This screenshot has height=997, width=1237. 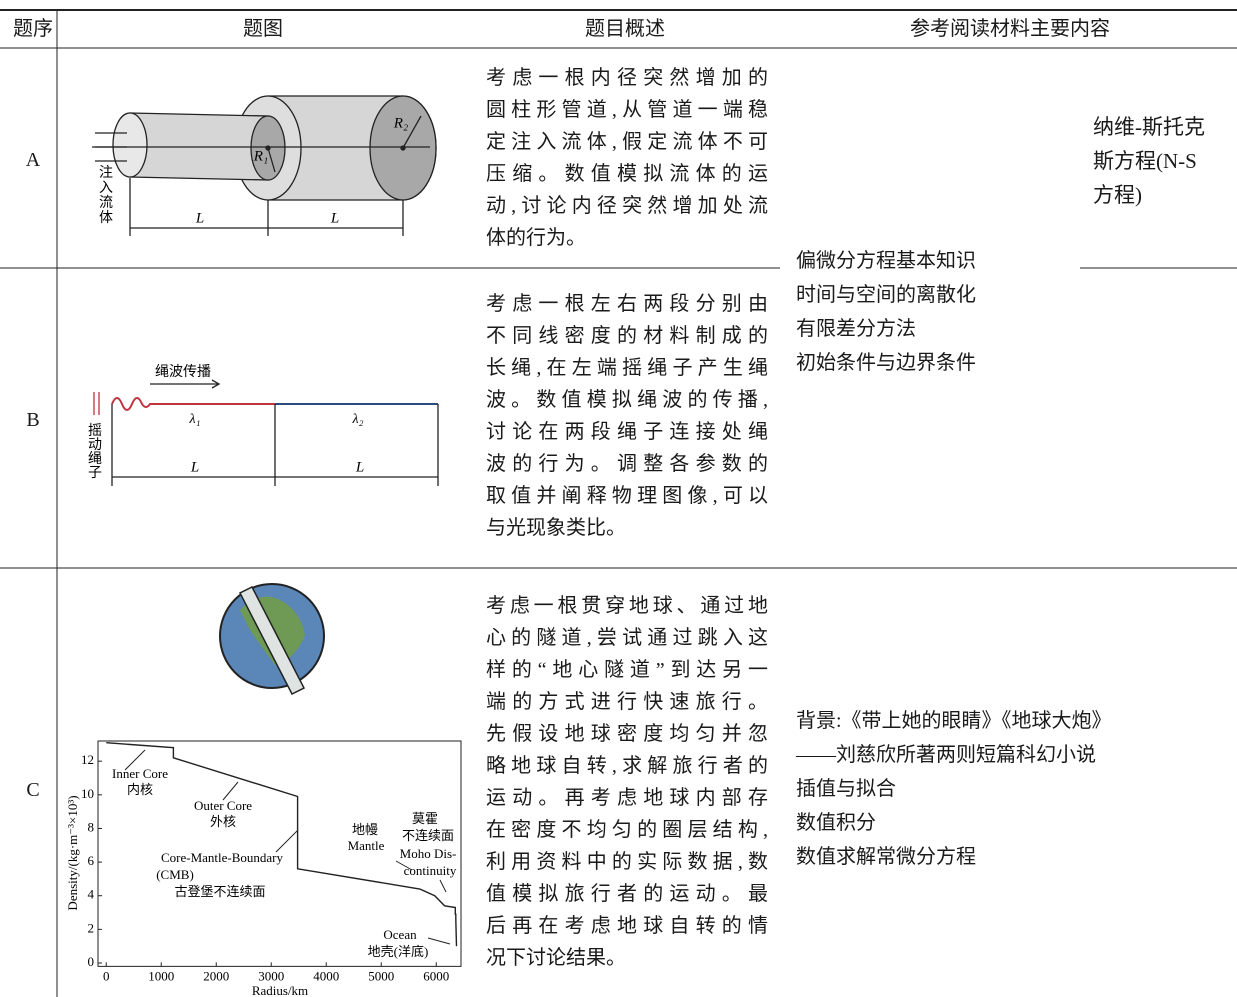 What do you see at coordinates (627, 464) in the screenshot?
I see `summary-line: 波的行为。调整各参数的` at bounding box center [627, 464].